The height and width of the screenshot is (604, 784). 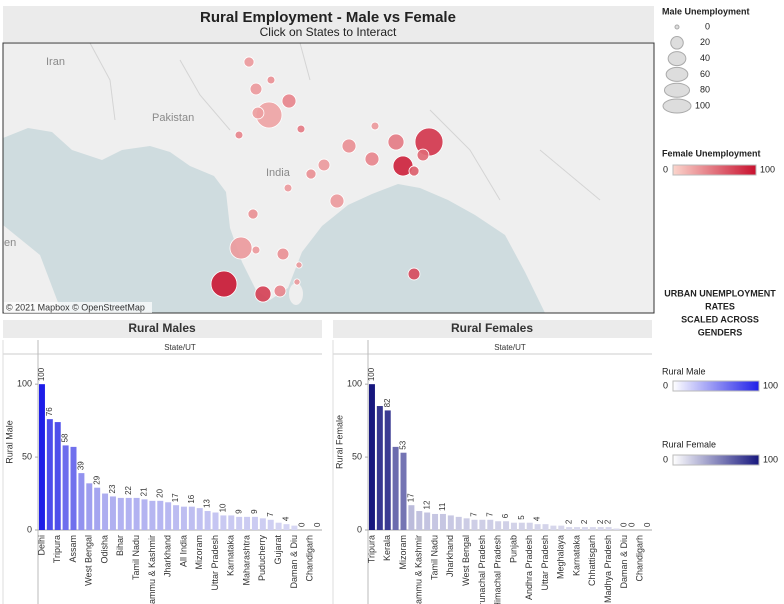 What do you see at coordinates (474, 514) in the screenshot?
I see `value-label: 7` at bounding box center [474, 514].